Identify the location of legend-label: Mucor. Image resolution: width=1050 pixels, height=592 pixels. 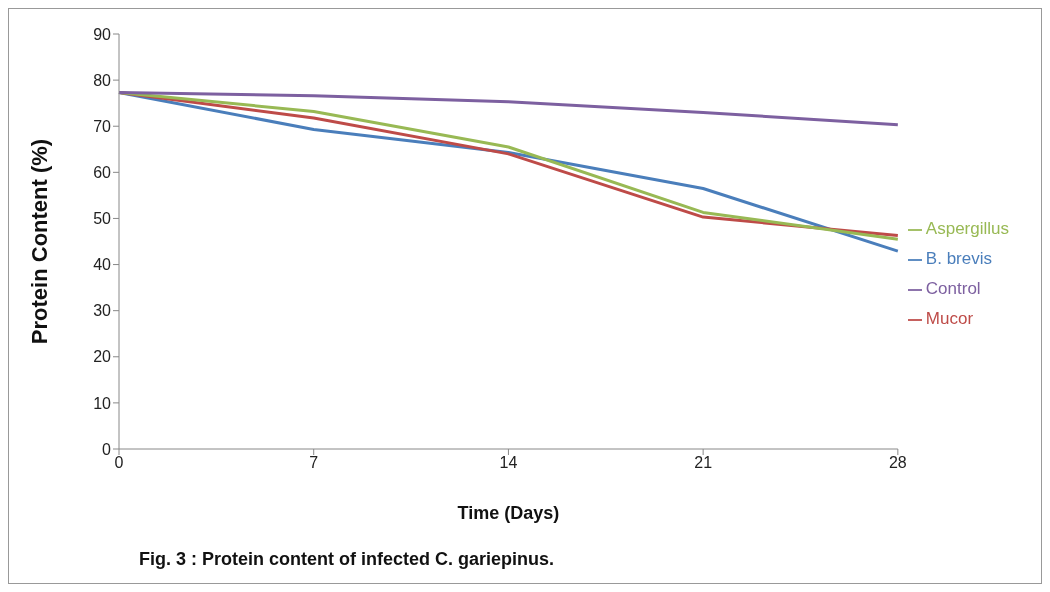
(949, 318).